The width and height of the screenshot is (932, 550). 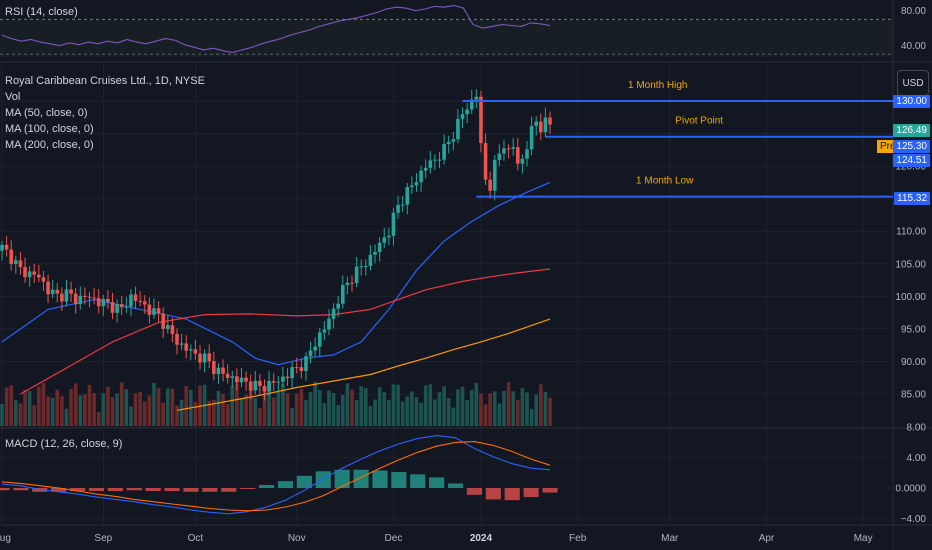 What do you see at coordinates (911, 146) in the screenshot?
I see `pre-price-tag: 125.30` at bounding box center [911, 146].